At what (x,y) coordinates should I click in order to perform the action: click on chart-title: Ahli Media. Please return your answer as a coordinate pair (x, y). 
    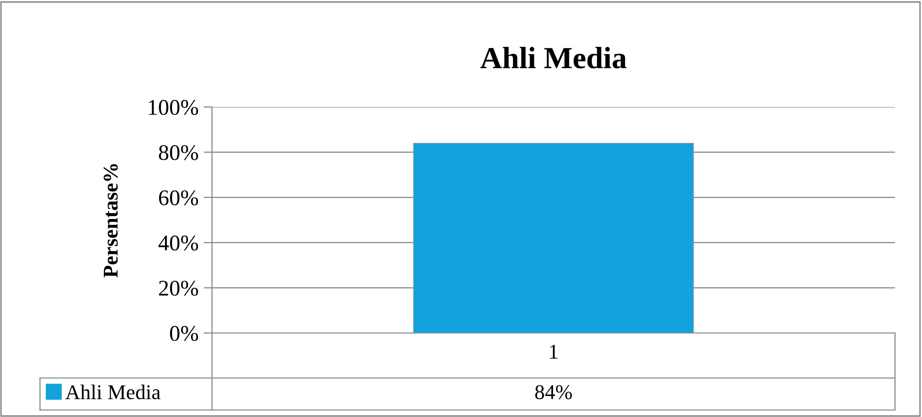
    Looking at the image, I should click on (553, 57).